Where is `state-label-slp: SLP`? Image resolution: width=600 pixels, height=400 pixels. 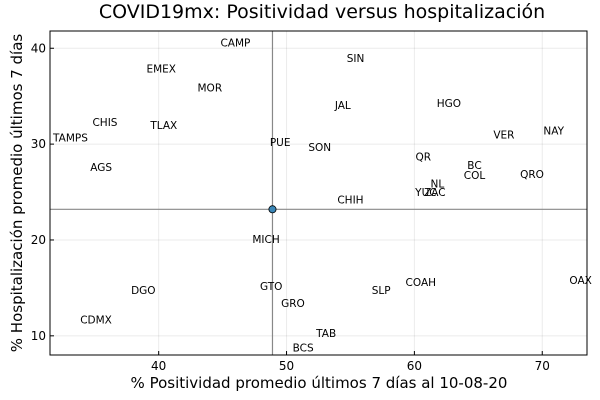
state-label-slp: SLP is located at coordinates (381, 291).